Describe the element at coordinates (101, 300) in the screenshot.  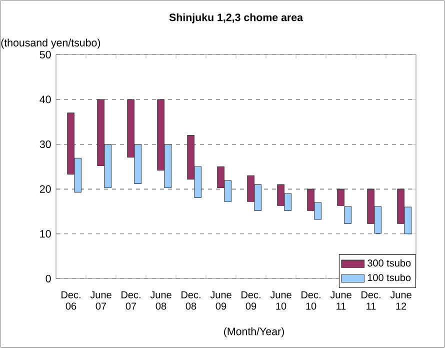
I see `x-tick-label: June 07` at that location.